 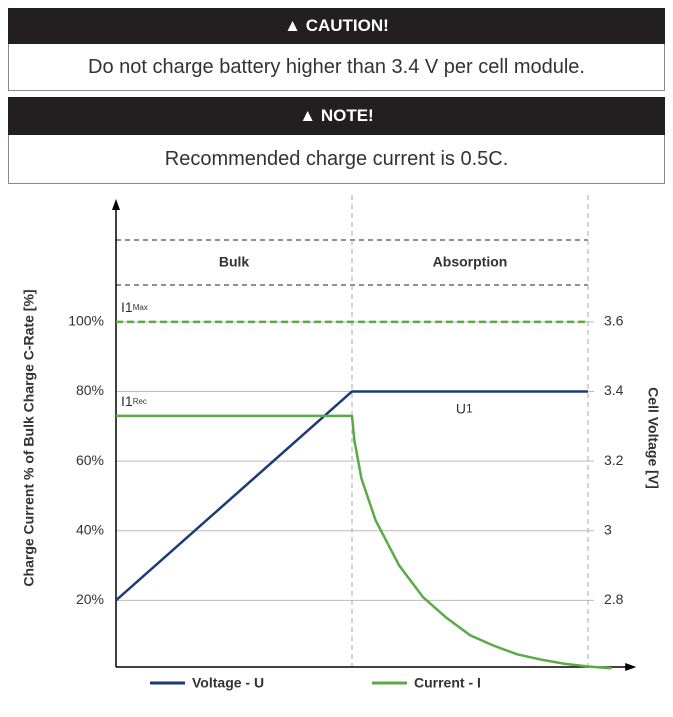 What do you see at coordinates (140, 307) in the screenshot?
I see `annotation-sub: Max` at bounding box center [140, 307].